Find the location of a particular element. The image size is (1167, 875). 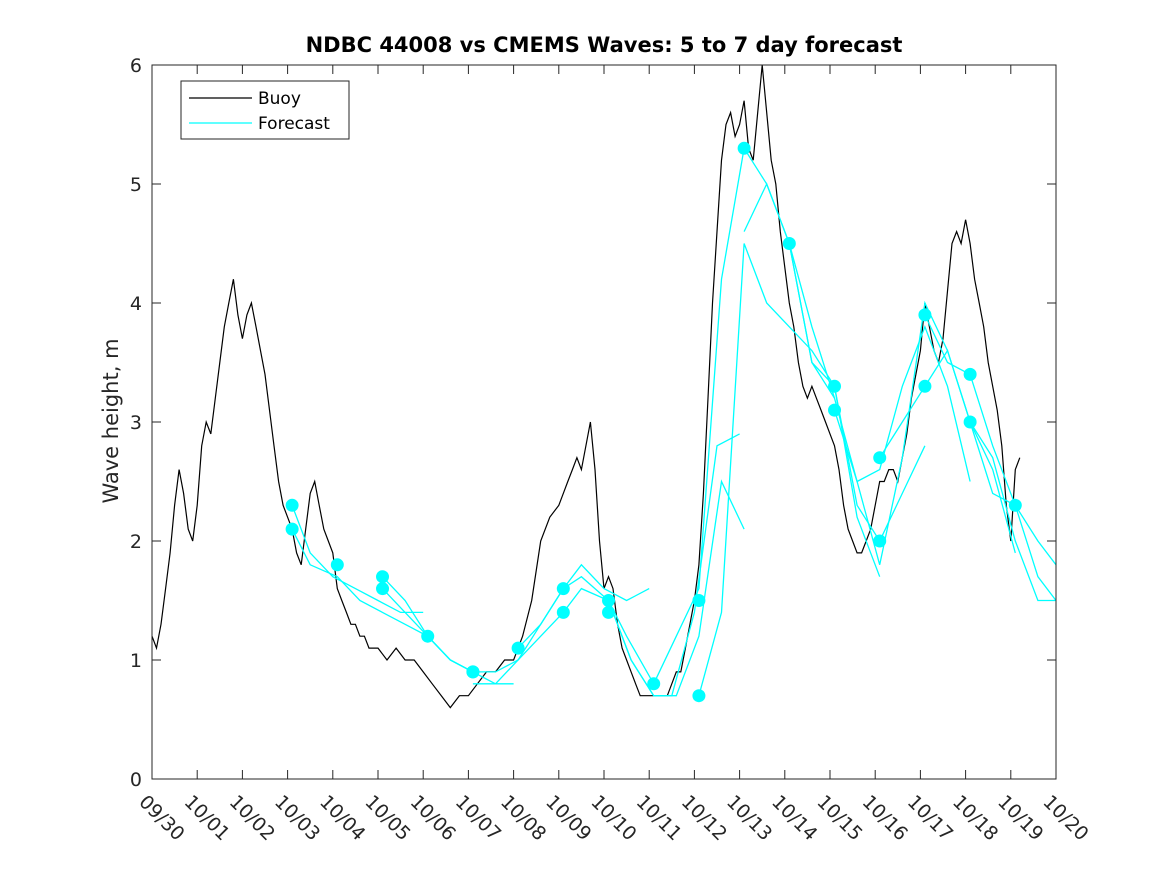

x-tick-label: 10/10 is located at coordinates (613, 818).